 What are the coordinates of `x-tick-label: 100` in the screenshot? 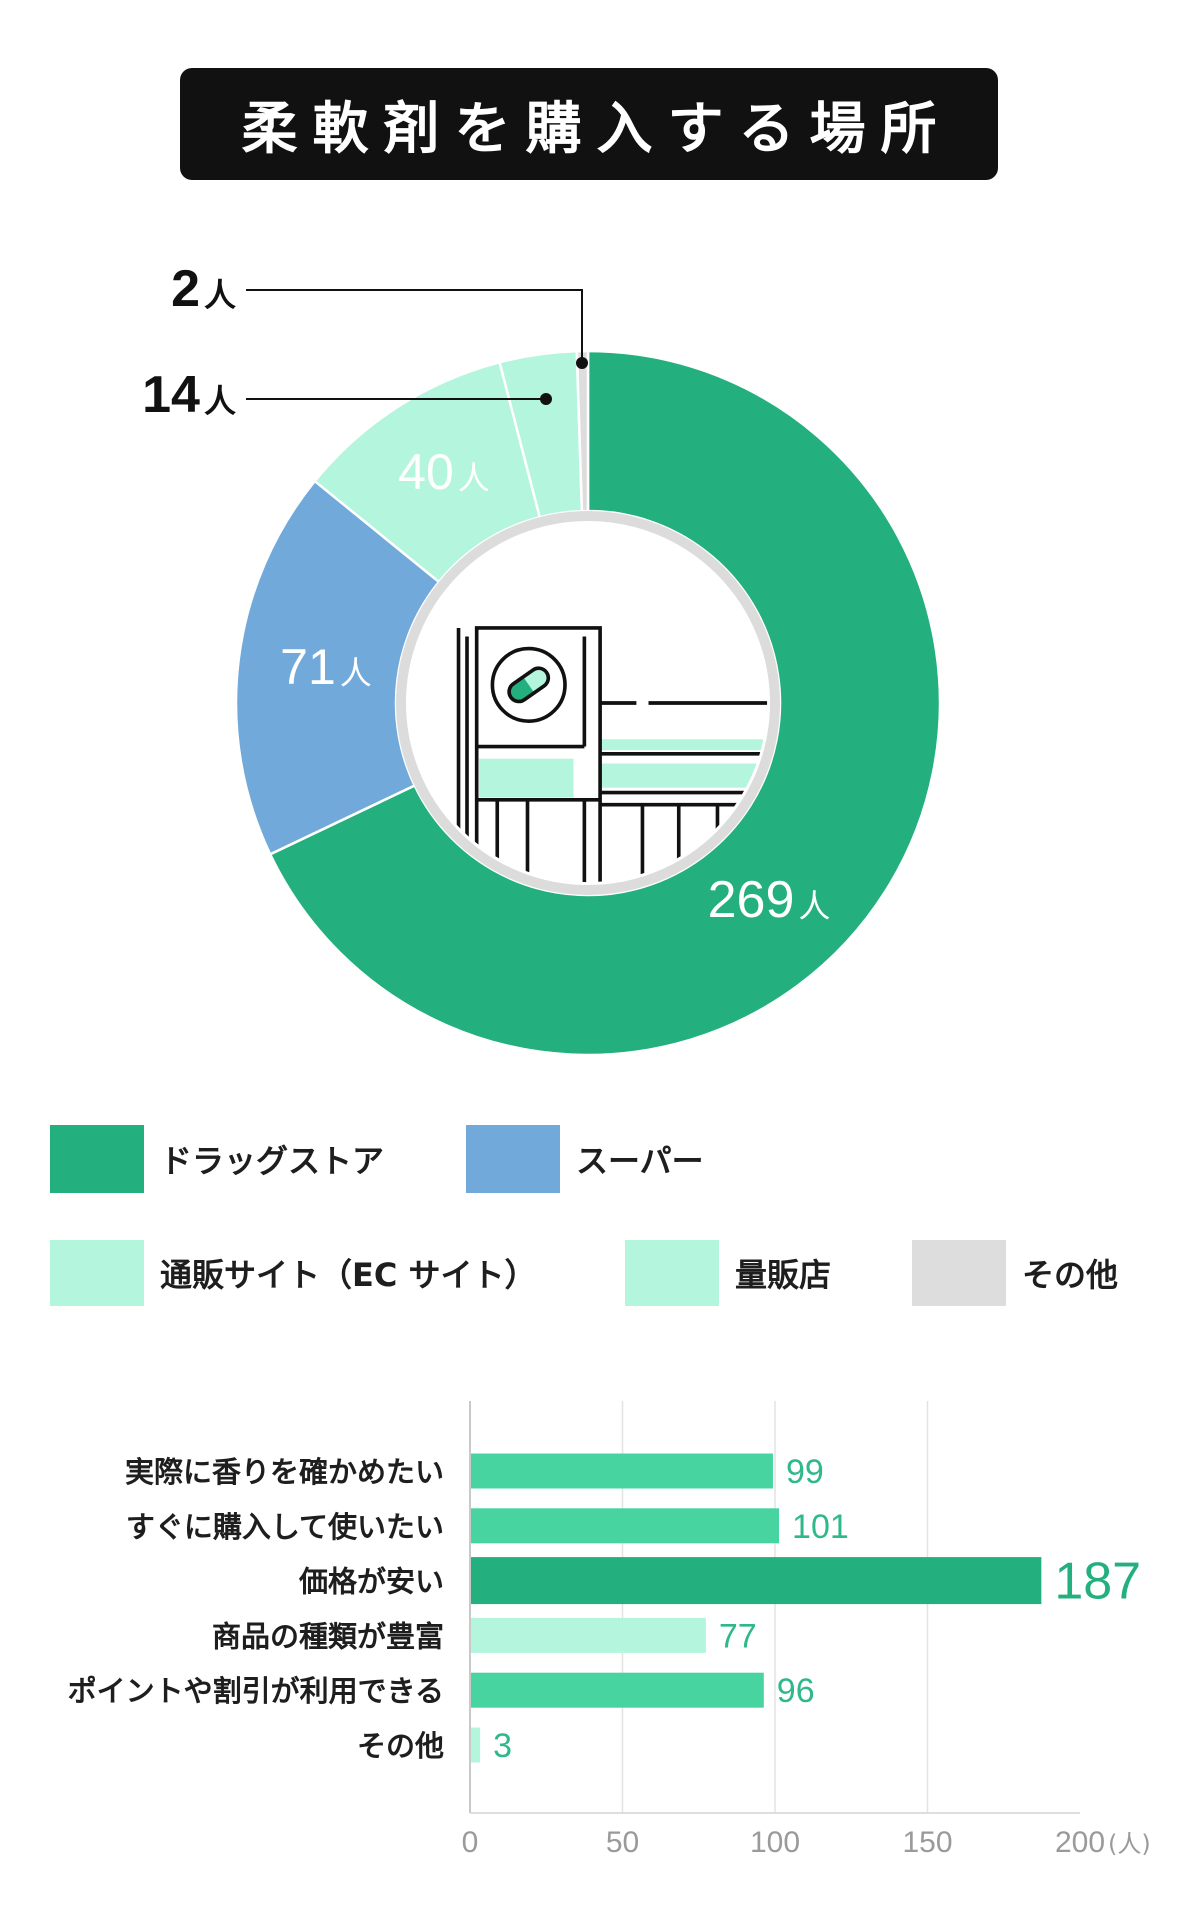 It's located at (775, 1842).